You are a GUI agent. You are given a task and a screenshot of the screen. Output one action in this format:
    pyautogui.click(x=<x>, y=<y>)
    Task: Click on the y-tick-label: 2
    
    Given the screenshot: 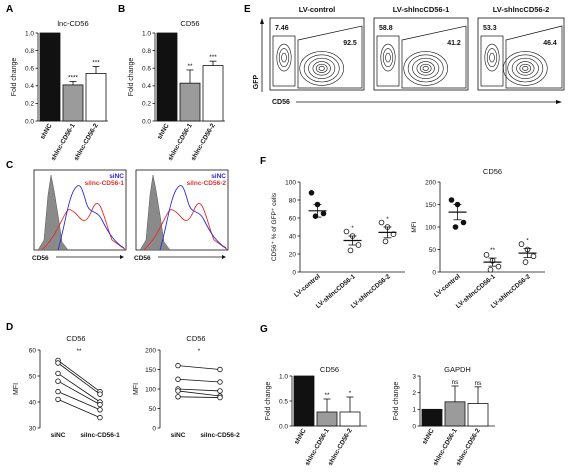 What is the action you would take?
    pyautogui.click(x=414, y=393)
    